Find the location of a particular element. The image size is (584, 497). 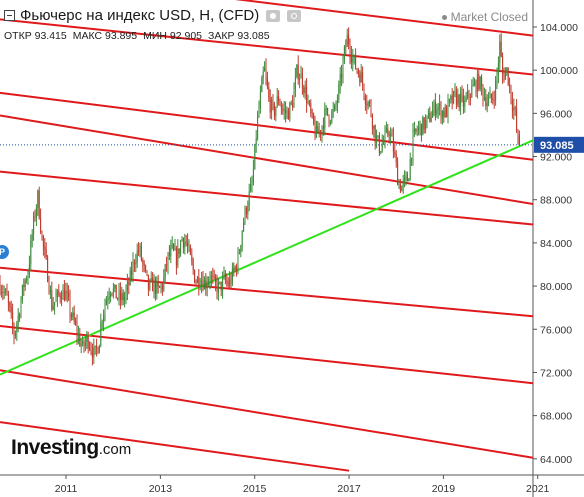

x-tick-label: 2019 is located at coordinates (444, 489).